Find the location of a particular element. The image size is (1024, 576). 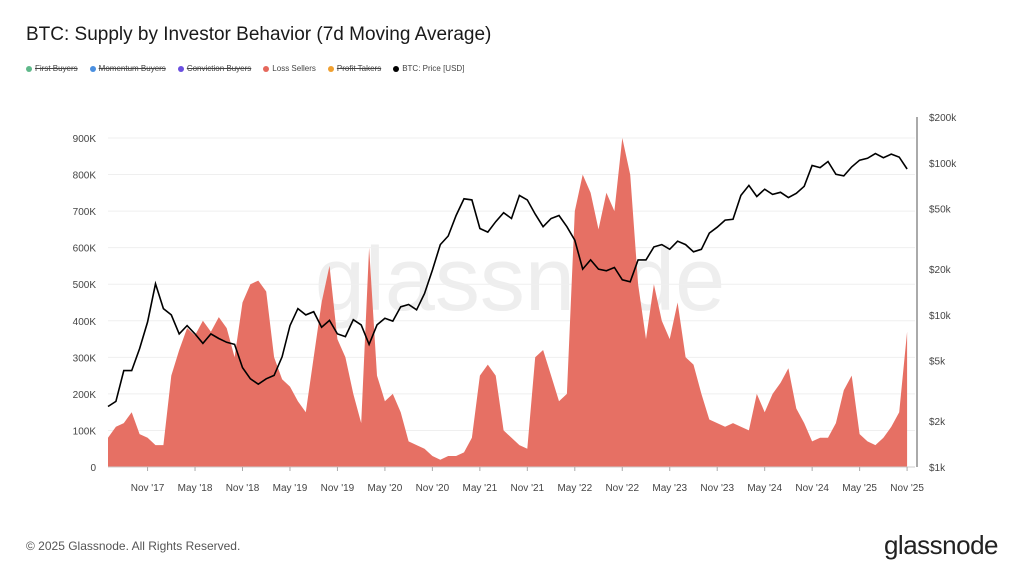

y-left-tick-label: 0 is located at coordinates (93, 468).